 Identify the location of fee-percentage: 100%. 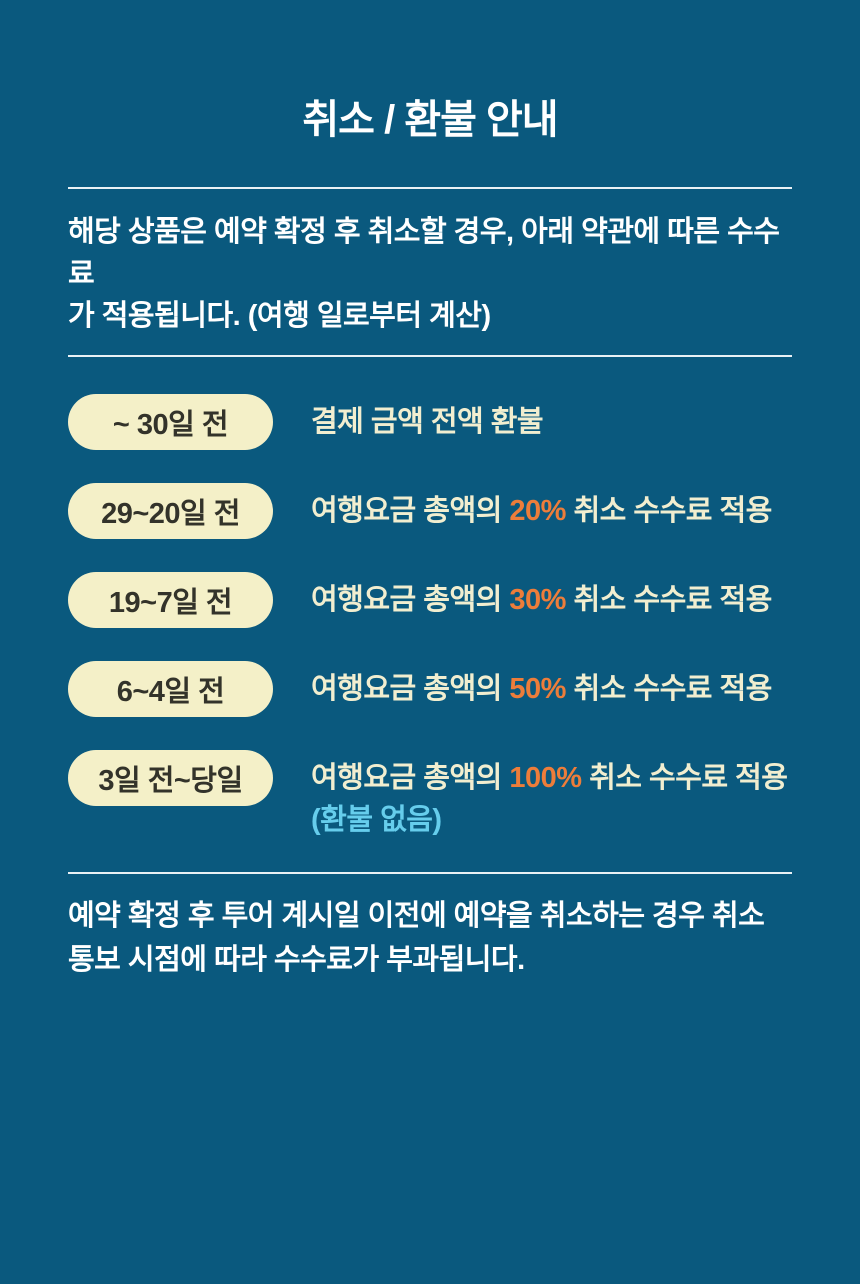
(545, 778).